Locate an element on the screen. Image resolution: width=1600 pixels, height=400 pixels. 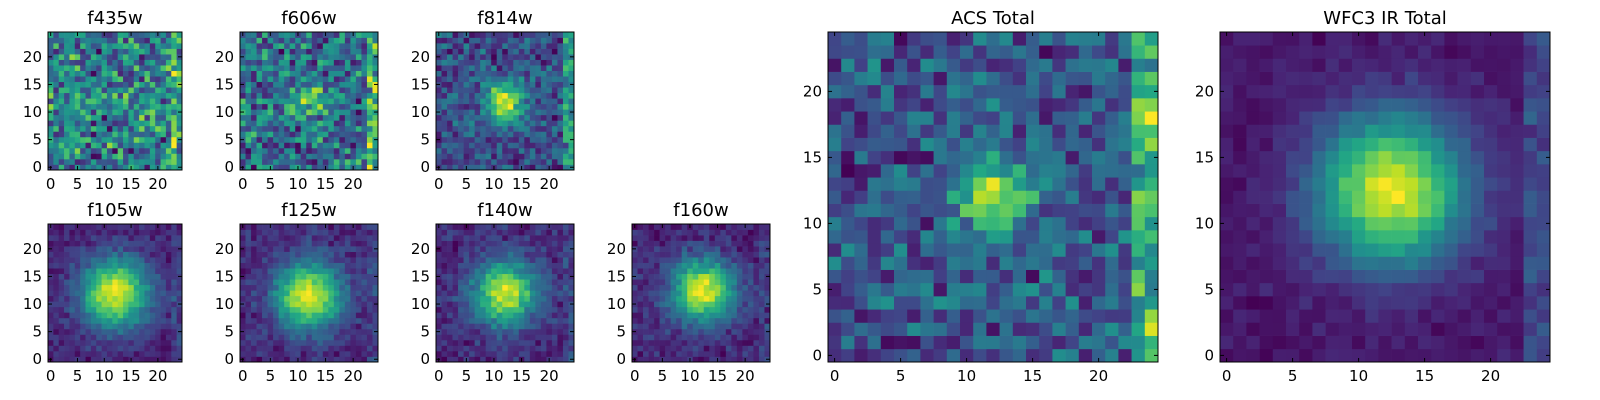
x-tick-label: 20 is located at coordinates (549, 184).